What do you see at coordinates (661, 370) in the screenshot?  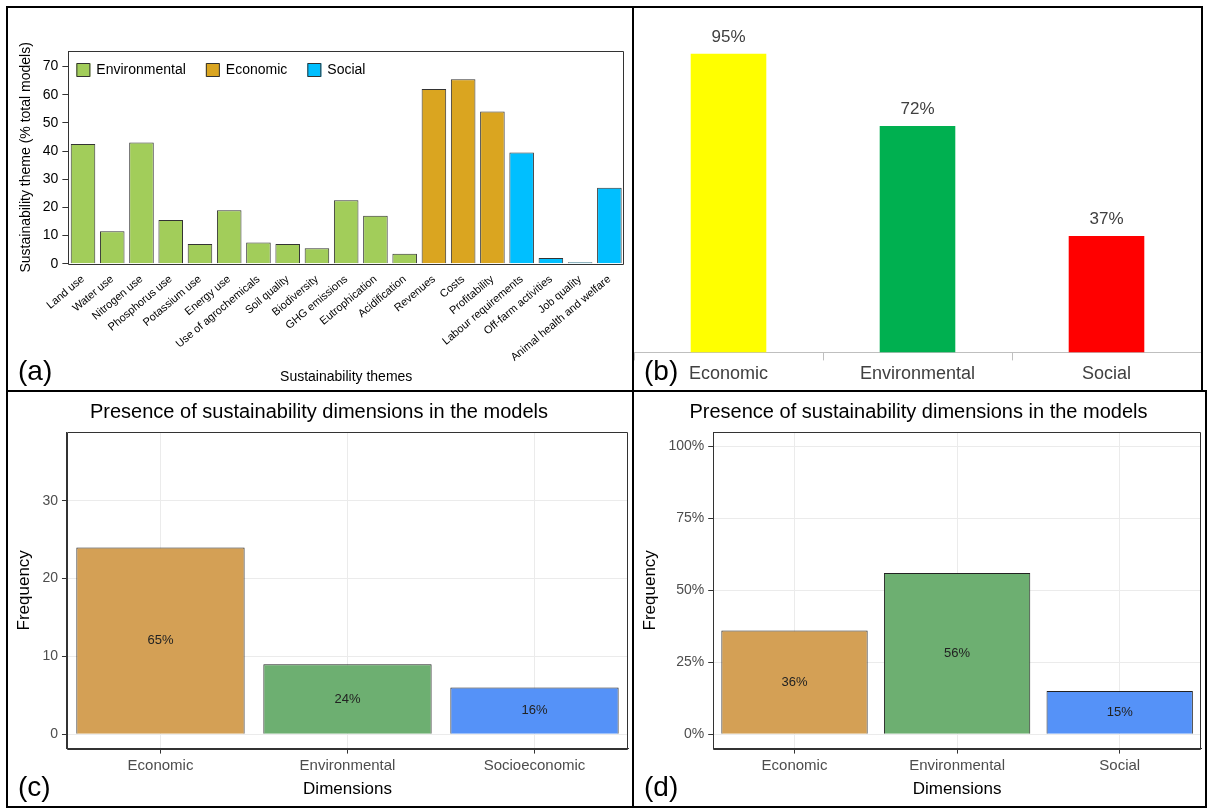 I see `text: (b)` at bounding box center [661, 370].